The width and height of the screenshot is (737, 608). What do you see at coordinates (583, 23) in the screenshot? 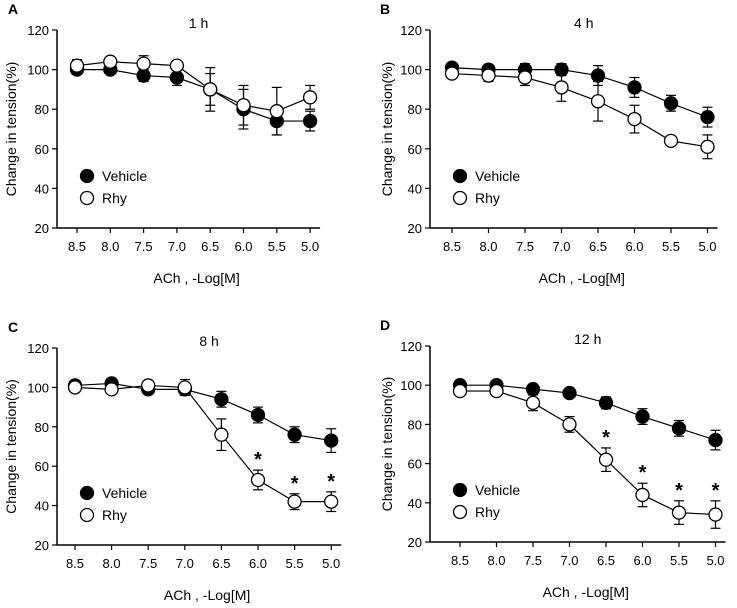
I see `panel-title: 4 h` at bounding box center [583, 23].